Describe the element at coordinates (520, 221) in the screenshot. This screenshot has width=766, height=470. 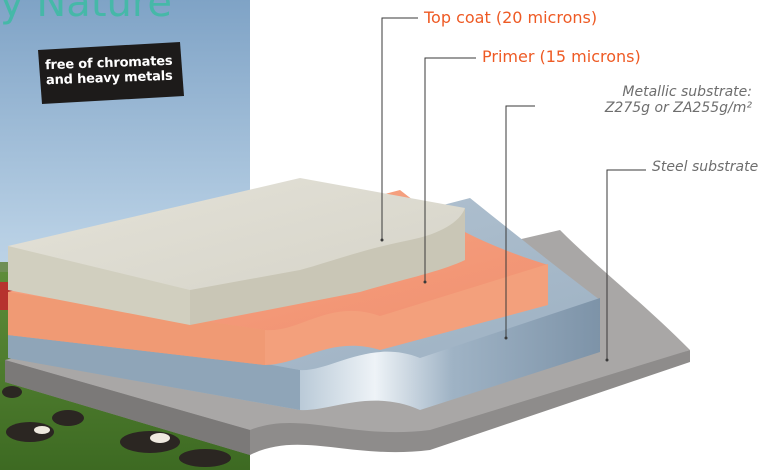
I see `leader-metallic` at that location.